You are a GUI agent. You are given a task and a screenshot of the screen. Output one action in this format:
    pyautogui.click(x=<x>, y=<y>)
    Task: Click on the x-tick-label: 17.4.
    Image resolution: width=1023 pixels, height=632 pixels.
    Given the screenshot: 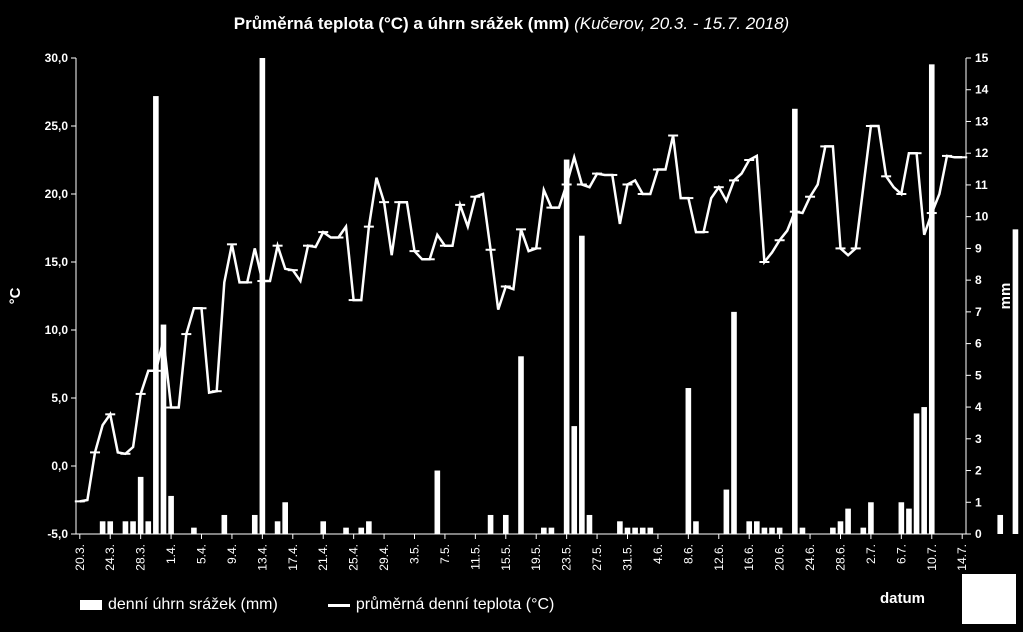 What is the action you would take?
    pyautogui.click(x=293, y=557)
    